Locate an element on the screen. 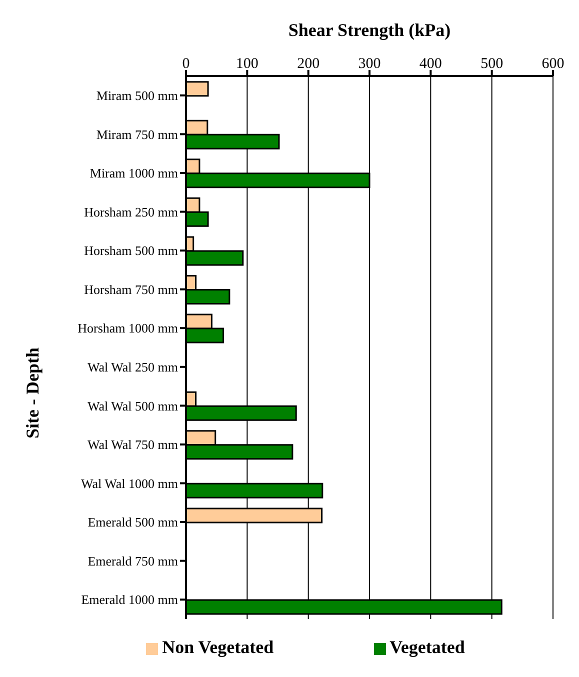  x-tick-label: 200 is located at coordinates (308, 64).